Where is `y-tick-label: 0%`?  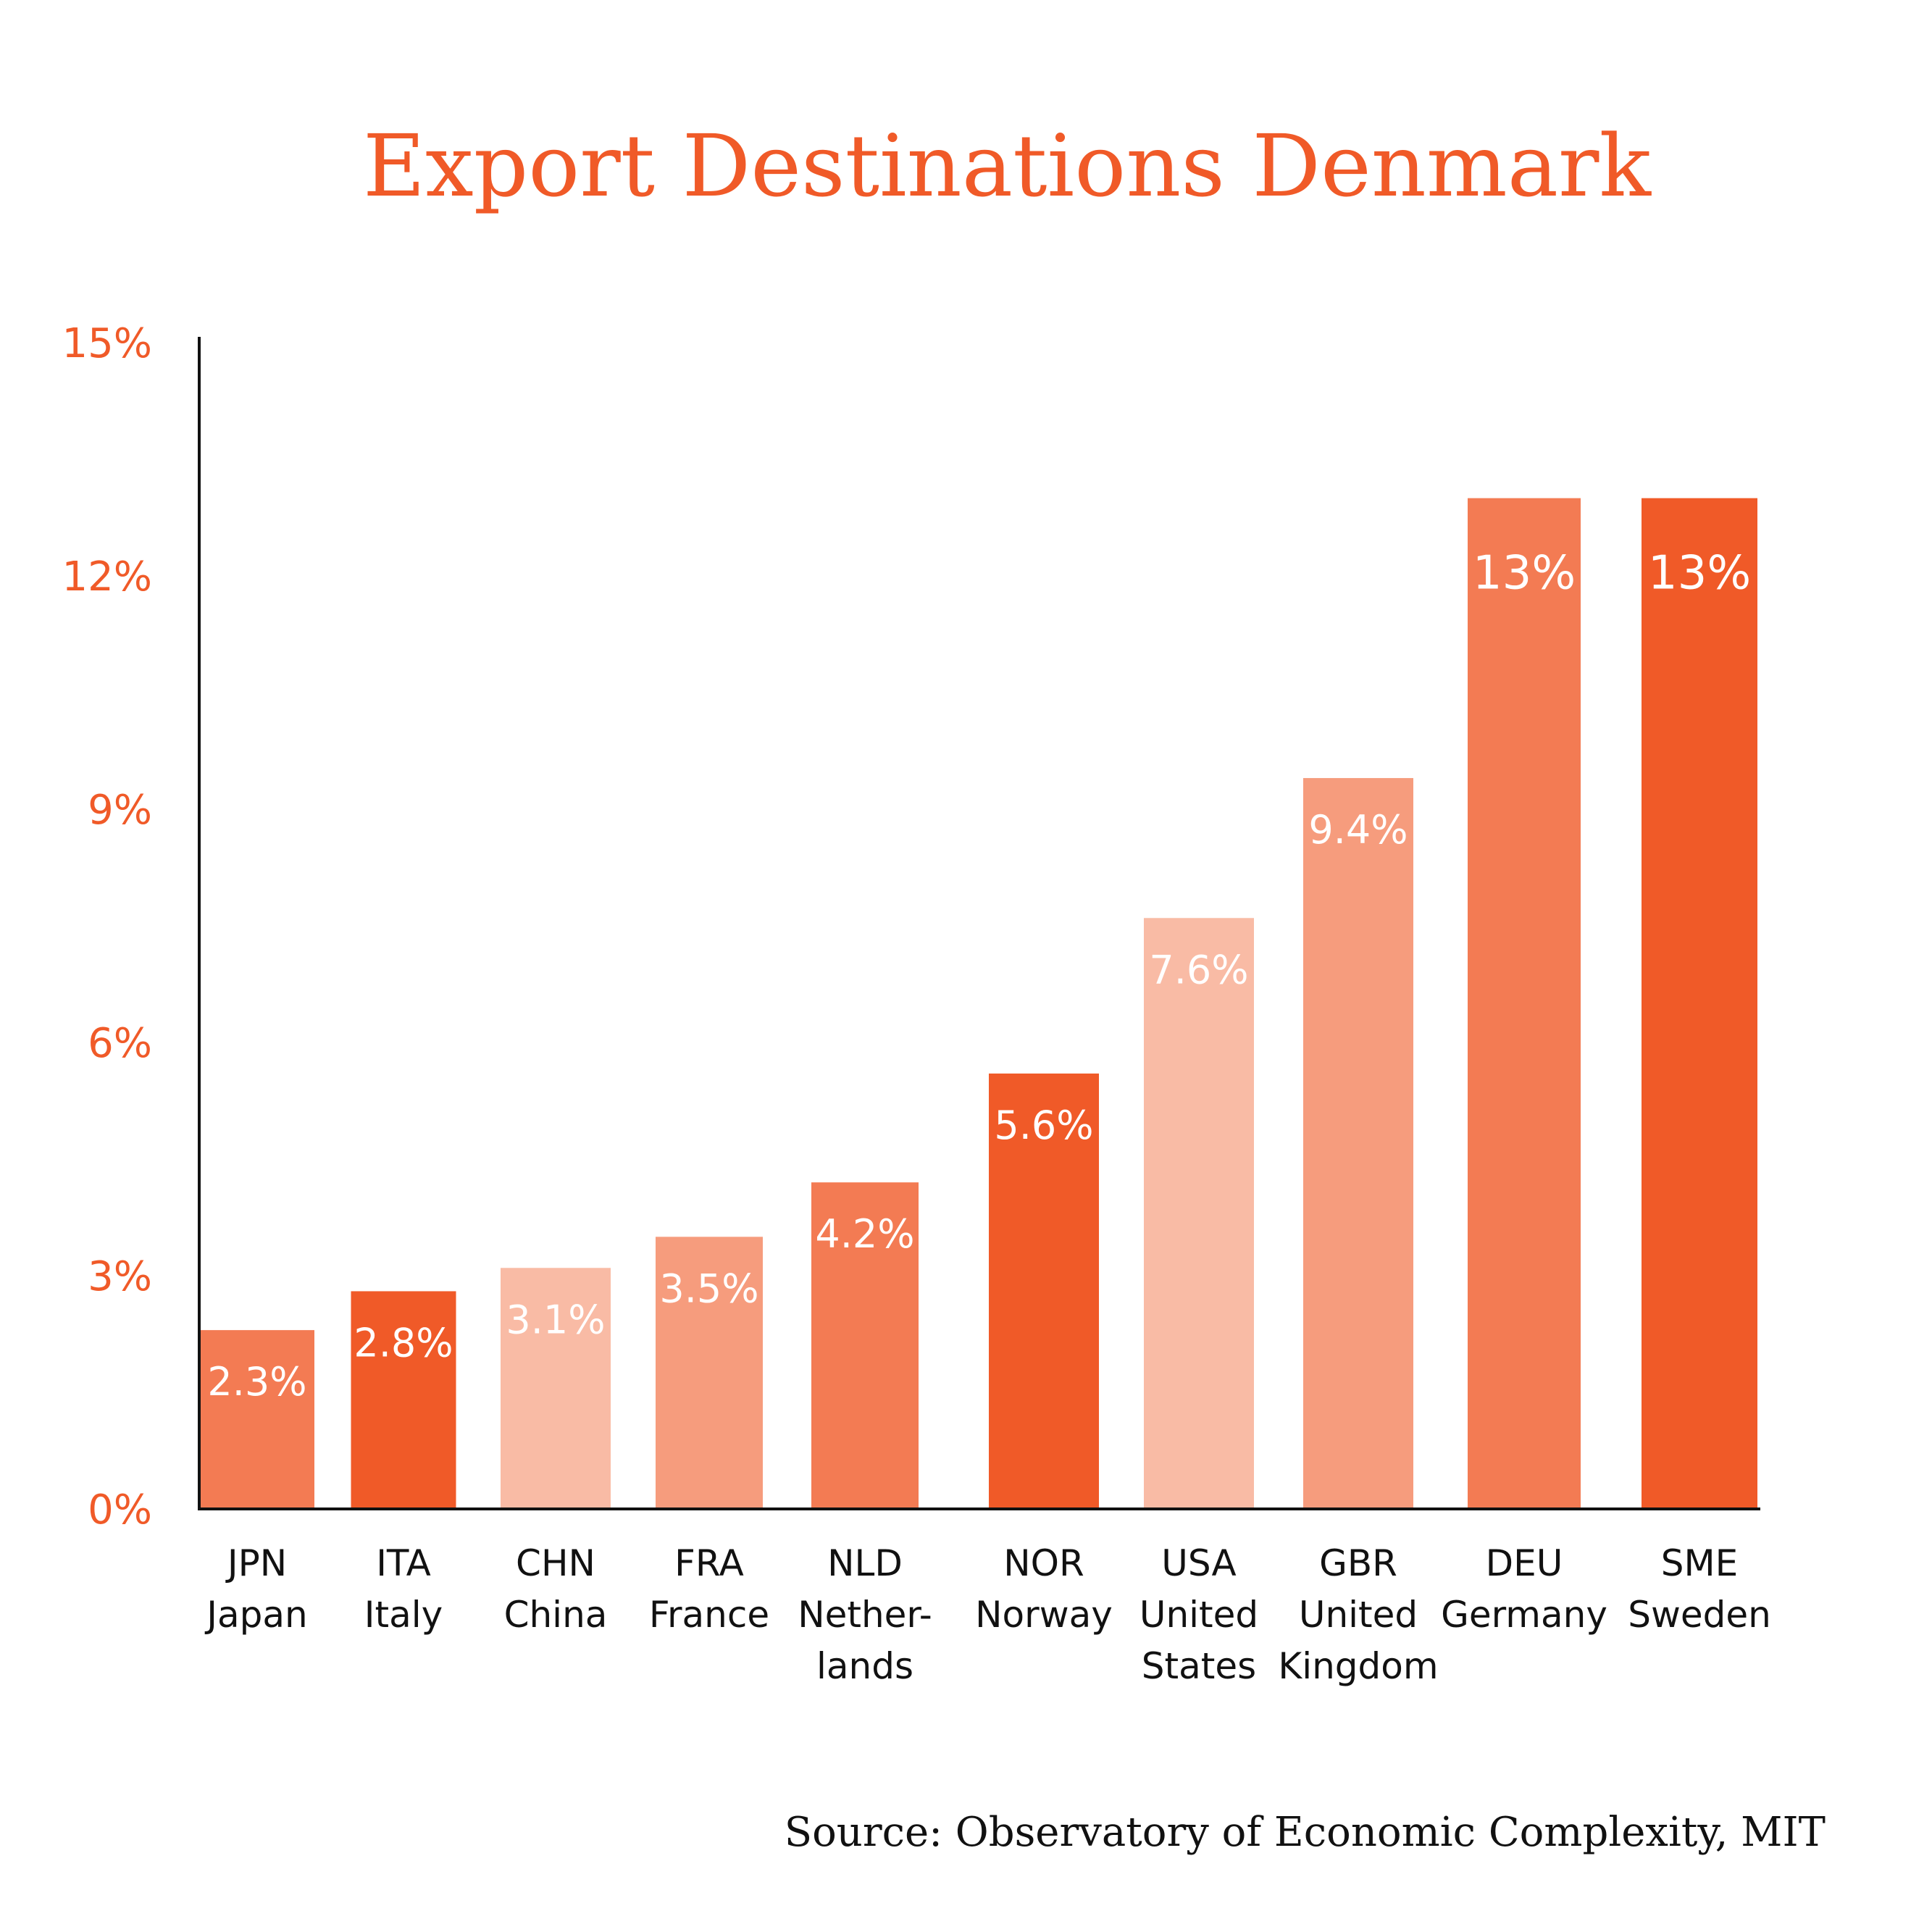
y-tick-label: 0% is located at coordinates (120, 1510).